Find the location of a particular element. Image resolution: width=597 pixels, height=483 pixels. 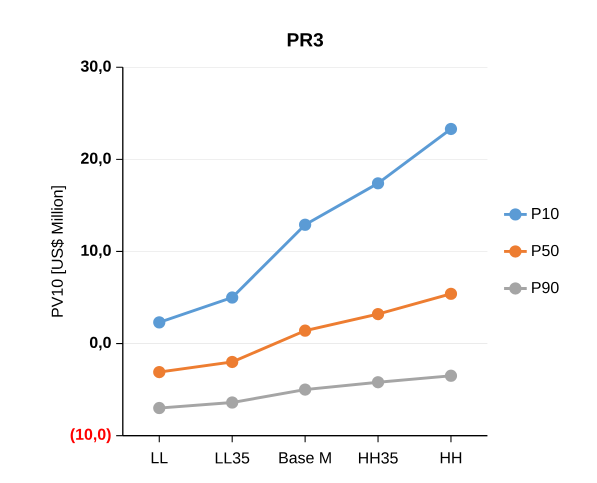

y-tick-label: 10,0 is located at coordinates (96, 251).